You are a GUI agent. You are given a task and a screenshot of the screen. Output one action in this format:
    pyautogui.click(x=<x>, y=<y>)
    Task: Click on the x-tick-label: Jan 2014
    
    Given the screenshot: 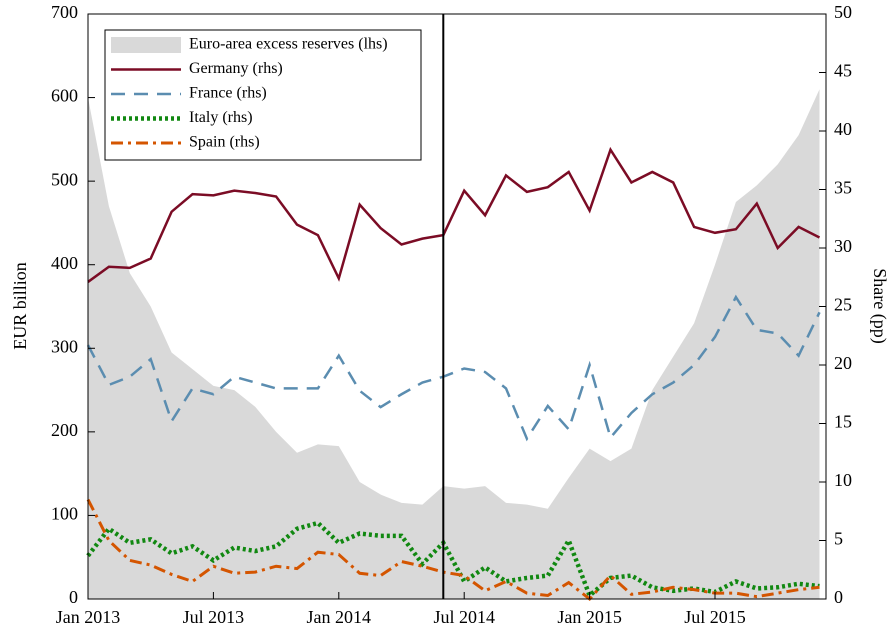 What is the action you would take?
    pyautogui.click(x=339, y=617)
    